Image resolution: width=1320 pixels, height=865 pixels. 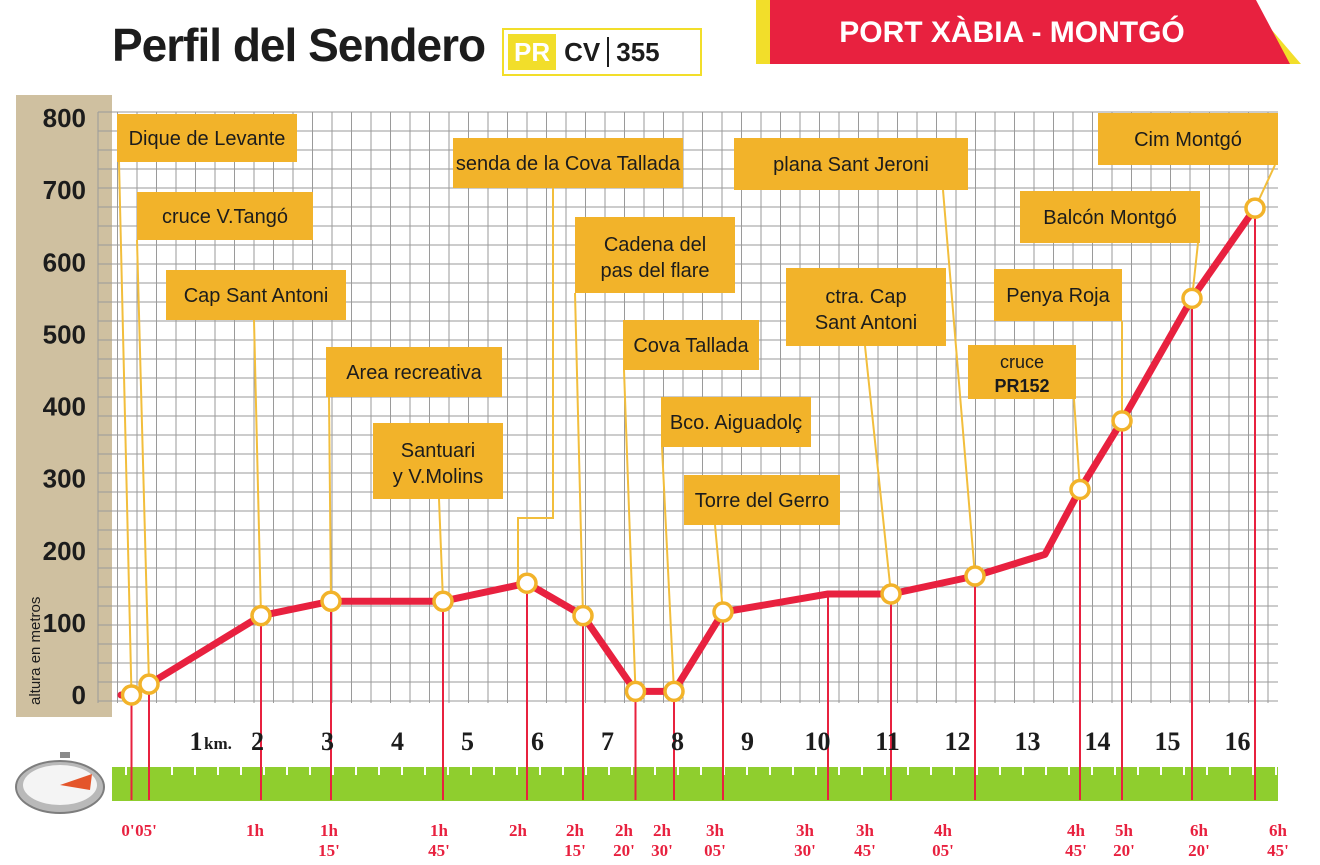 What do you see at coordinates (887, 741) in the screenshot?
I see `km-tick-label: 11` at bounding box center [887, 741].